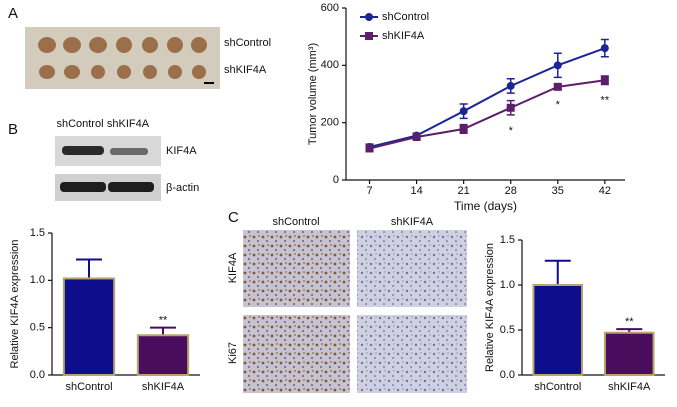 This screenshot has height=407, width=677. What do you see at coordinates (403, 36) in the screenshot?
I see `legend-label: shKIF4A` at bounding box center [403, 36].